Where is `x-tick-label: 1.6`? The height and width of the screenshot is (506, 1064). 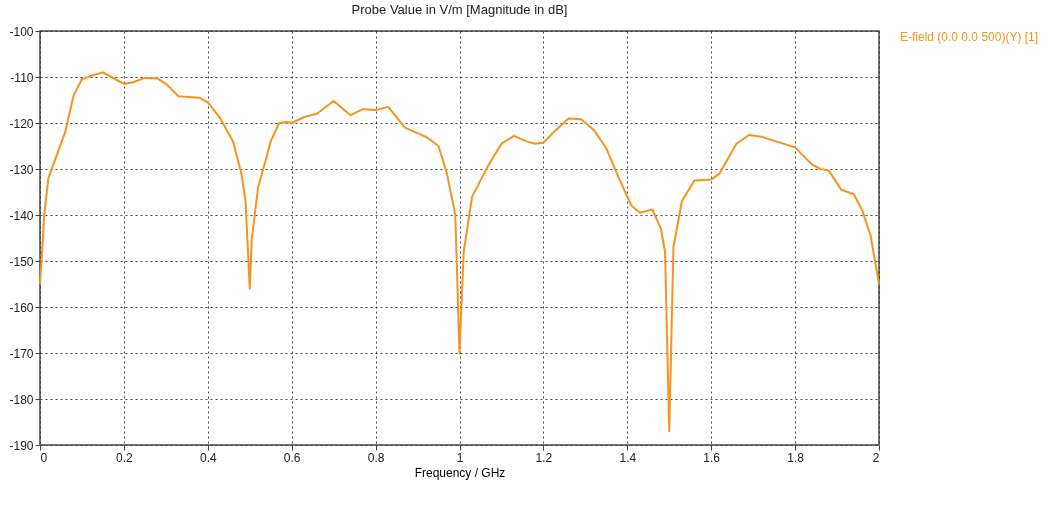
x-tick-label: 1.6 is located at coordinates (712, 457).